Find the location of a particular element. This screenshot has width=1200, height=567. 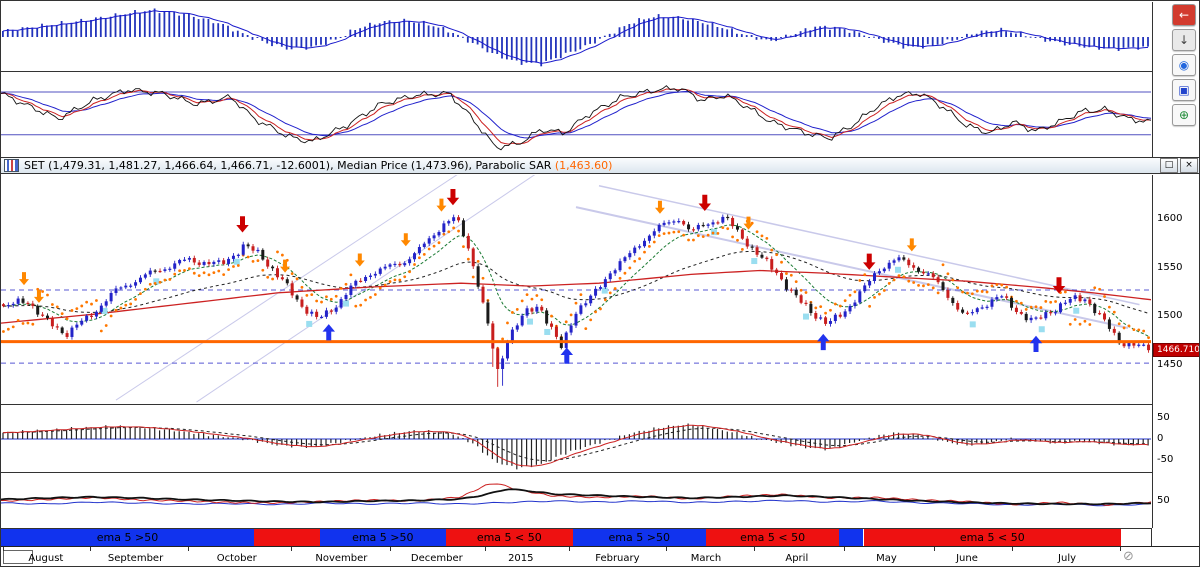

month-label: November is located at coordinates (341, 558).